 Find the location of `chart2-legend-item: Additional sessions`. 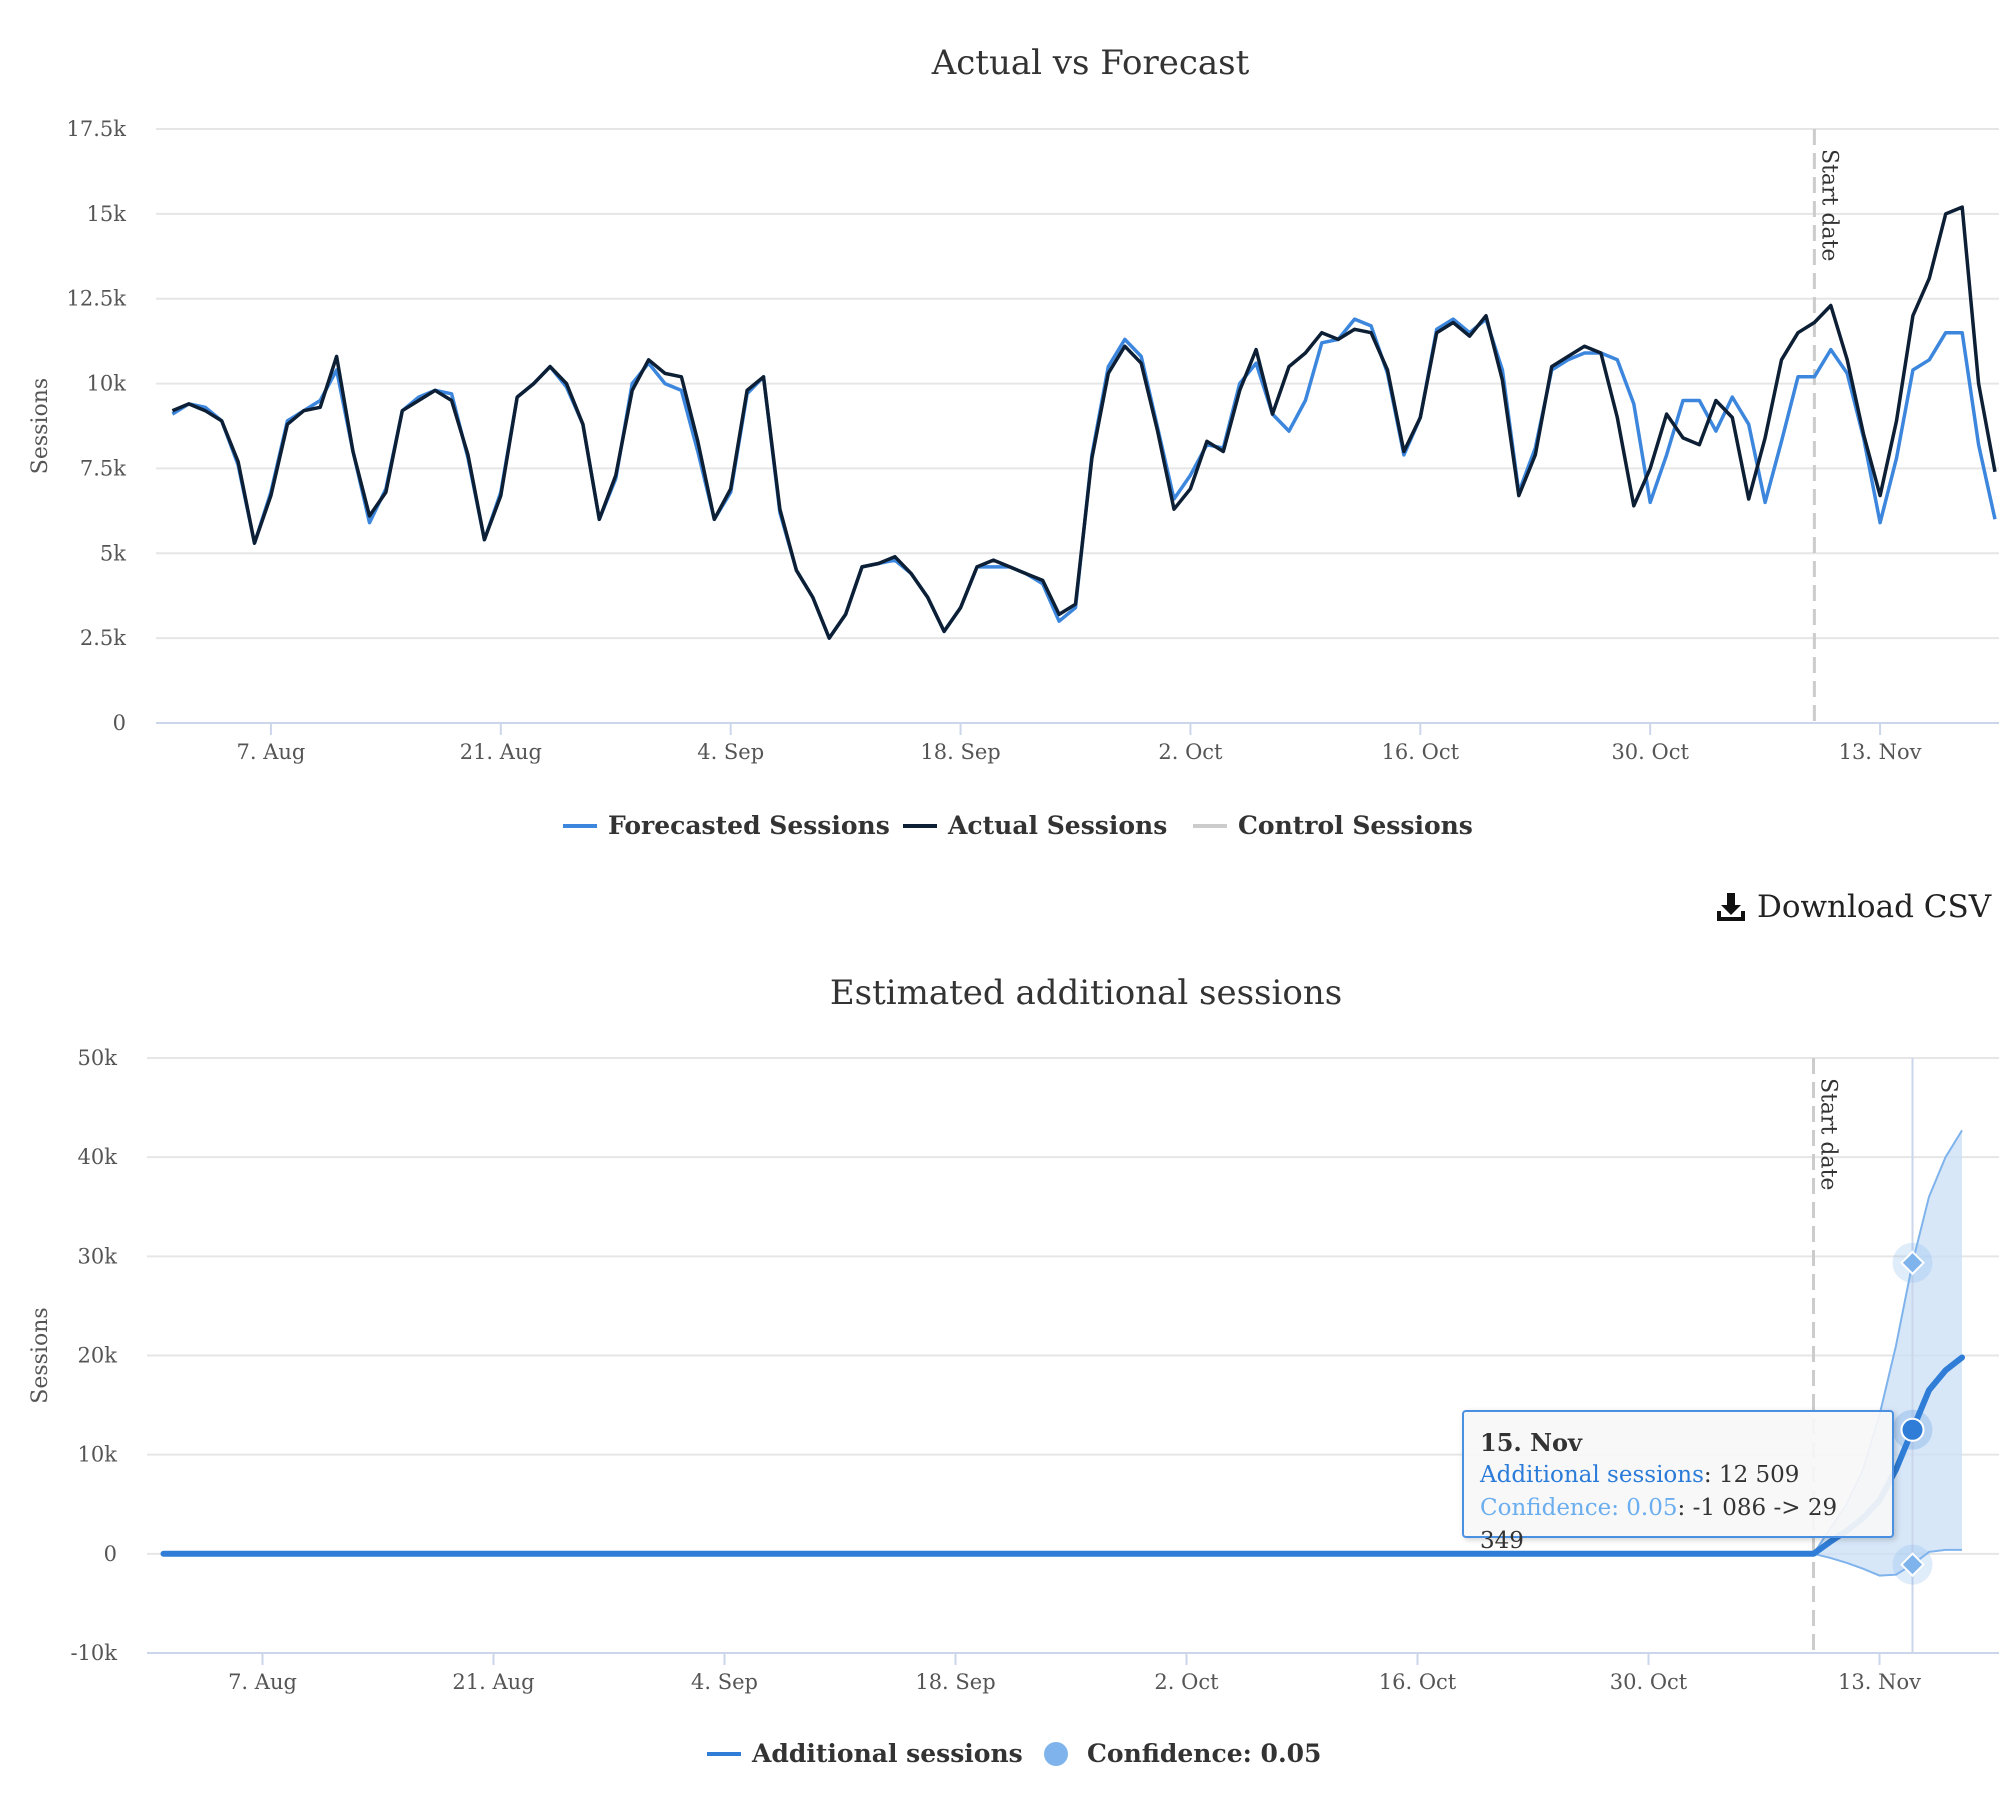

chart2-legend-item: Additional sessions is located at coordinates (865, 1753).